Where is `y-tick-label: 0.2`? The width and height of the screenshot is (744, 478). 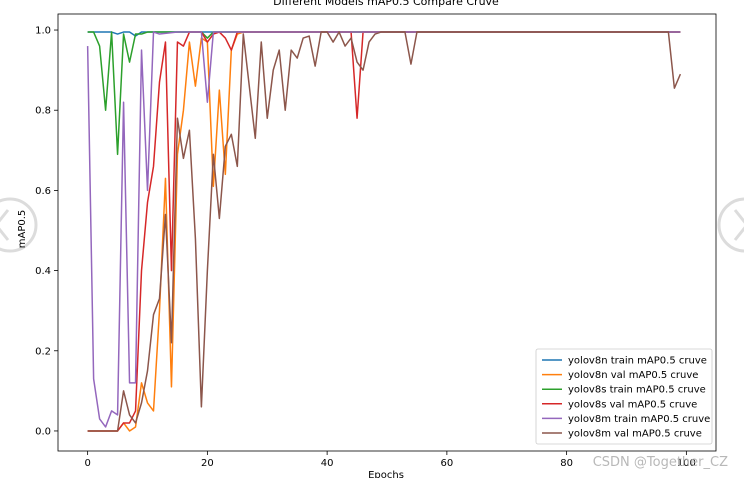
y-tick-label: 0.2 is located at coordinates (43, 351).